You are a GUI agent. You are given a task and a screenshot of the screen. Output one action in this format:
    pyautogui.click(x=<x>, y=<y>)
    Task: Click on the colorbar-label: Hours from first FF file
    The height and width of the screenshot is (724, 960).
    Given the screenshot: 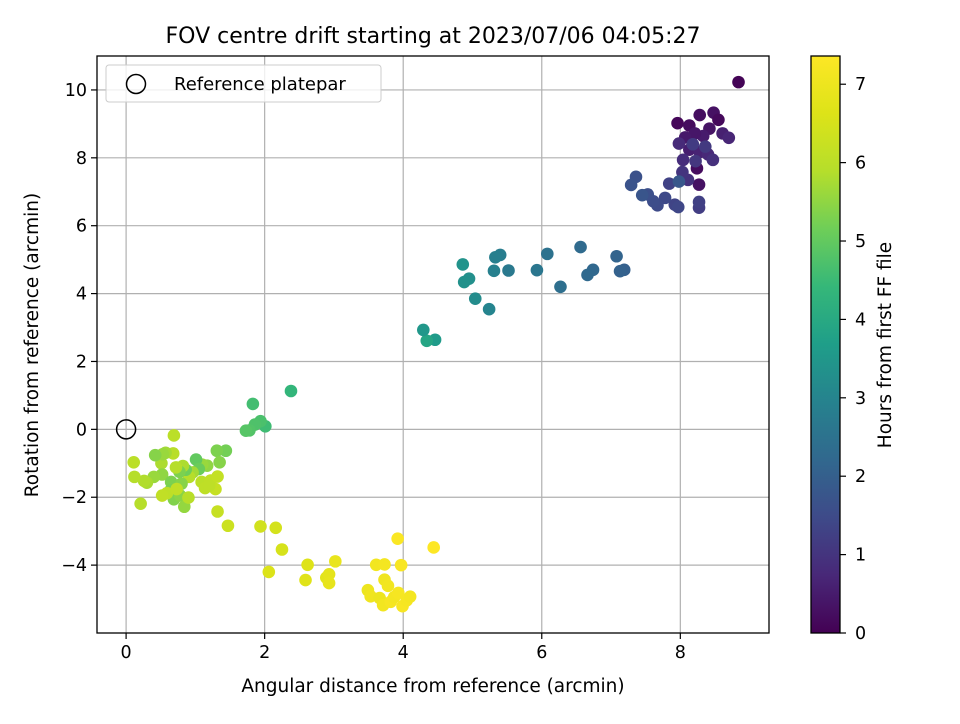 What is the action you would take?
    pyautogui.click(x=885, y=345)
    